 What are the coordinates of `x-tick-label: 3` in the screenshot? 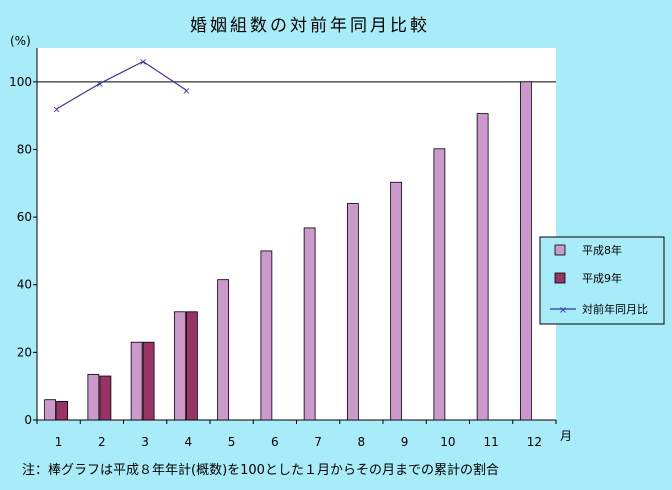 It's located at (145, 442).